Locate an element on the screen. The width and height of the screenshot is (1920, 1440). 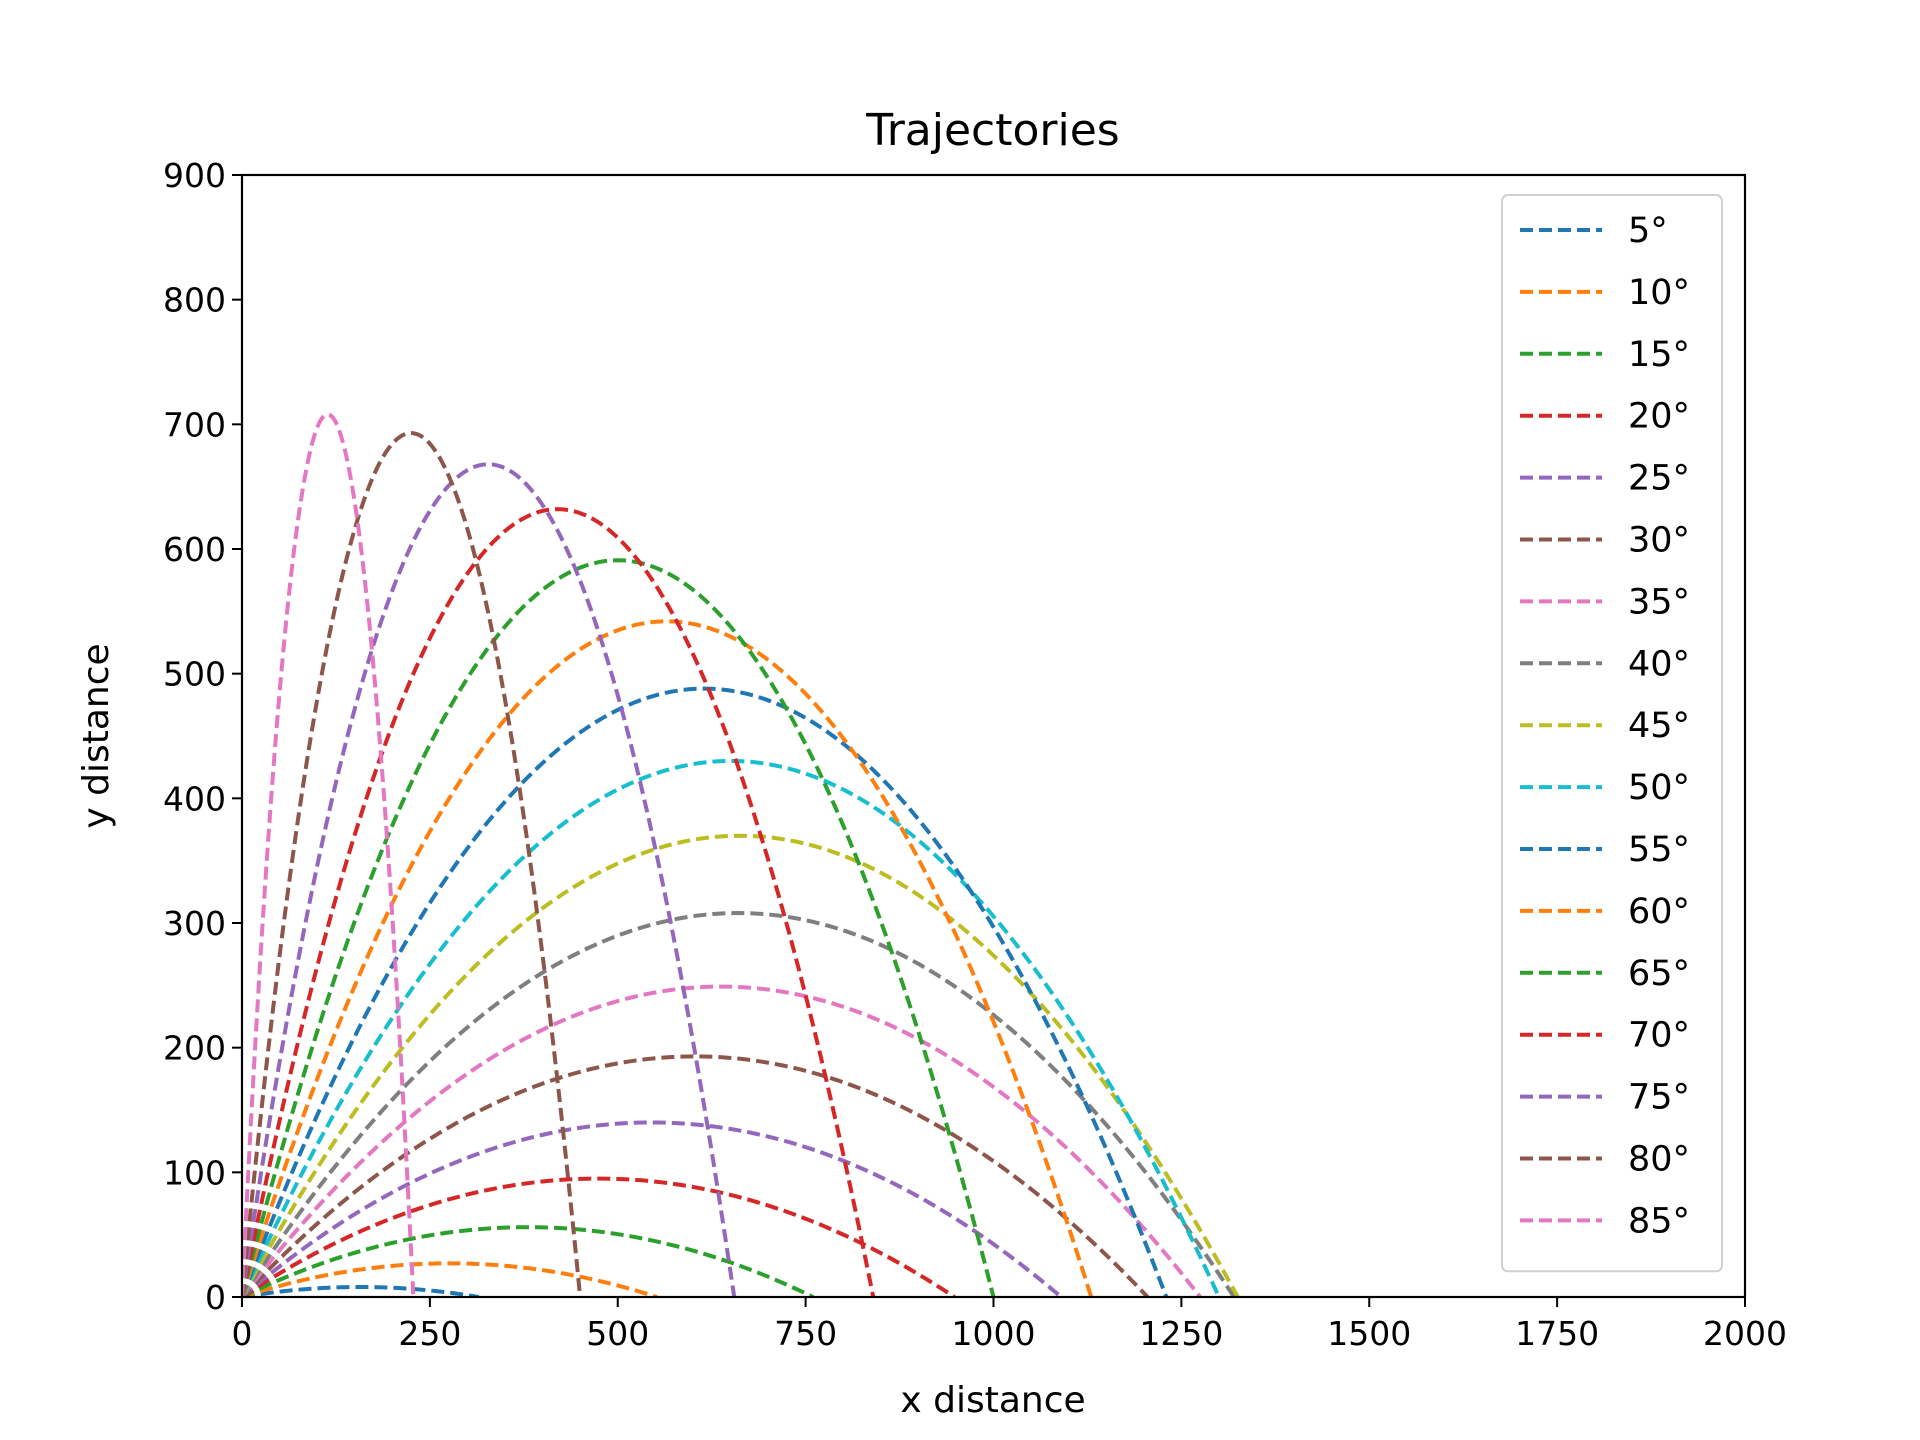
legend-label: 15° is located at coordinates (1659, 355).